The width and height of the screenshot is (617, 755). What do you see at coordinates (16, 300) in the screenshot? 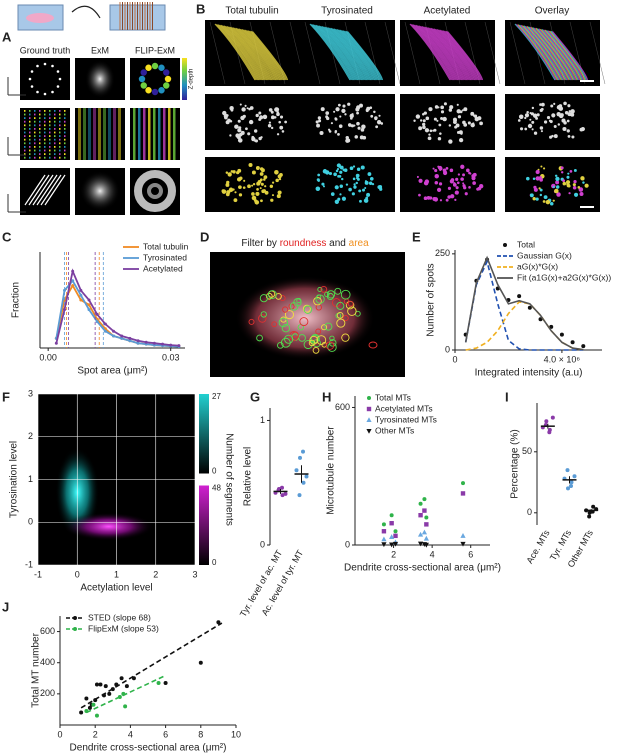
I see `y-axis-title: Fraction` at bounding box center [16, 300].